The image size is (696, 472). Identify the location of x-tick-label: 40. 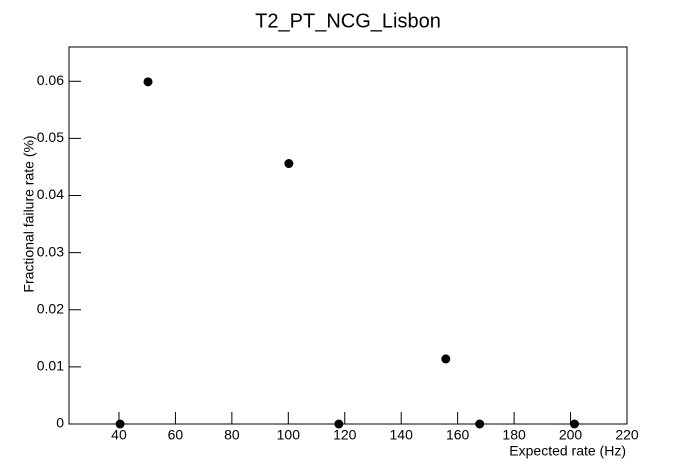
(119, 435).